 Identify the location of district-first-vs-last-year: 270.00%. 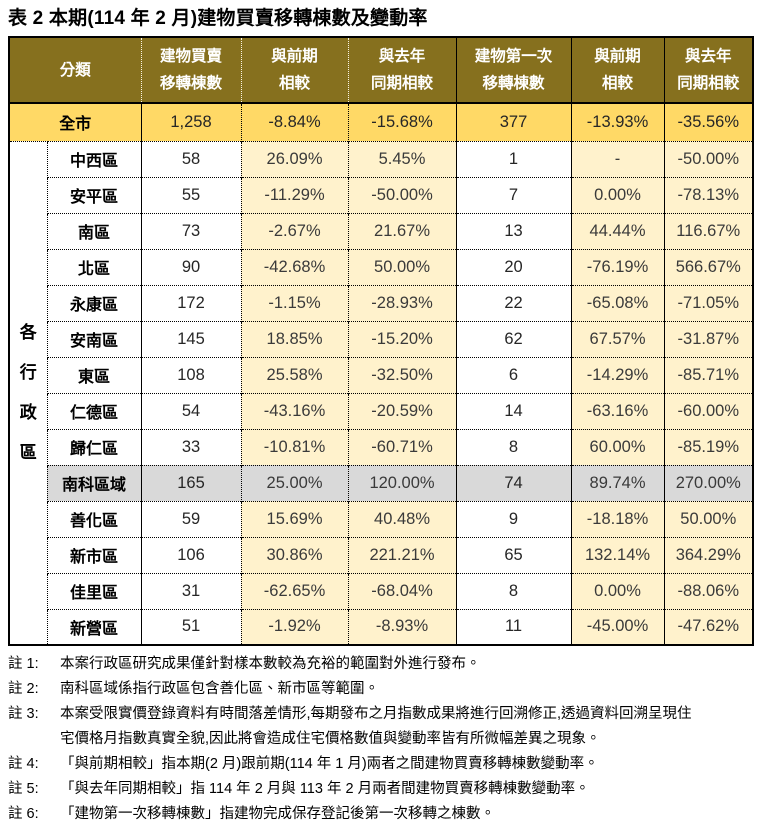
(708, 482).